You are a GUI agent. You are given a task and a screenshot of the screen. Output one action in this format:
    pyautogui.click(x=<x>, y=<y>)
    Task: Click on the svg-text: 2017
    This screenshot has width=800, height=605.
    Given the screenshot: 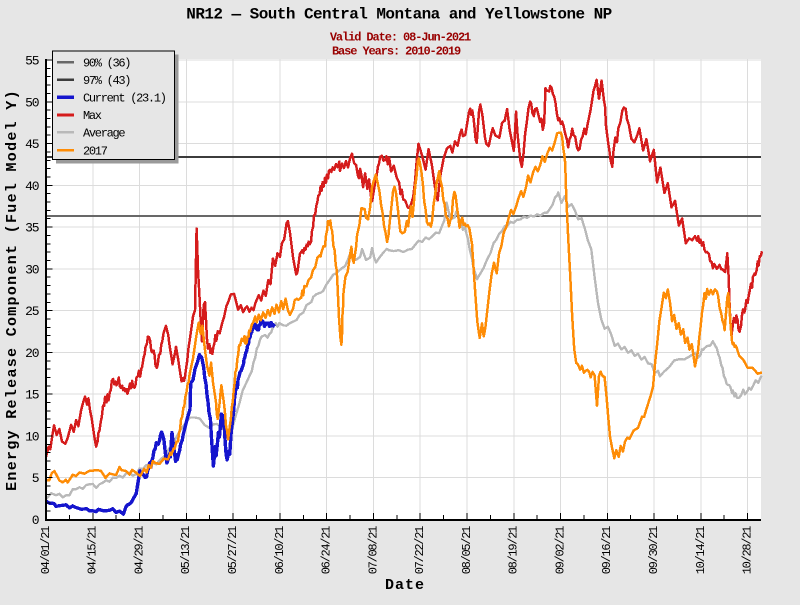 What is the action you would take?
    pyautogui.click(x=95, y=151)
    